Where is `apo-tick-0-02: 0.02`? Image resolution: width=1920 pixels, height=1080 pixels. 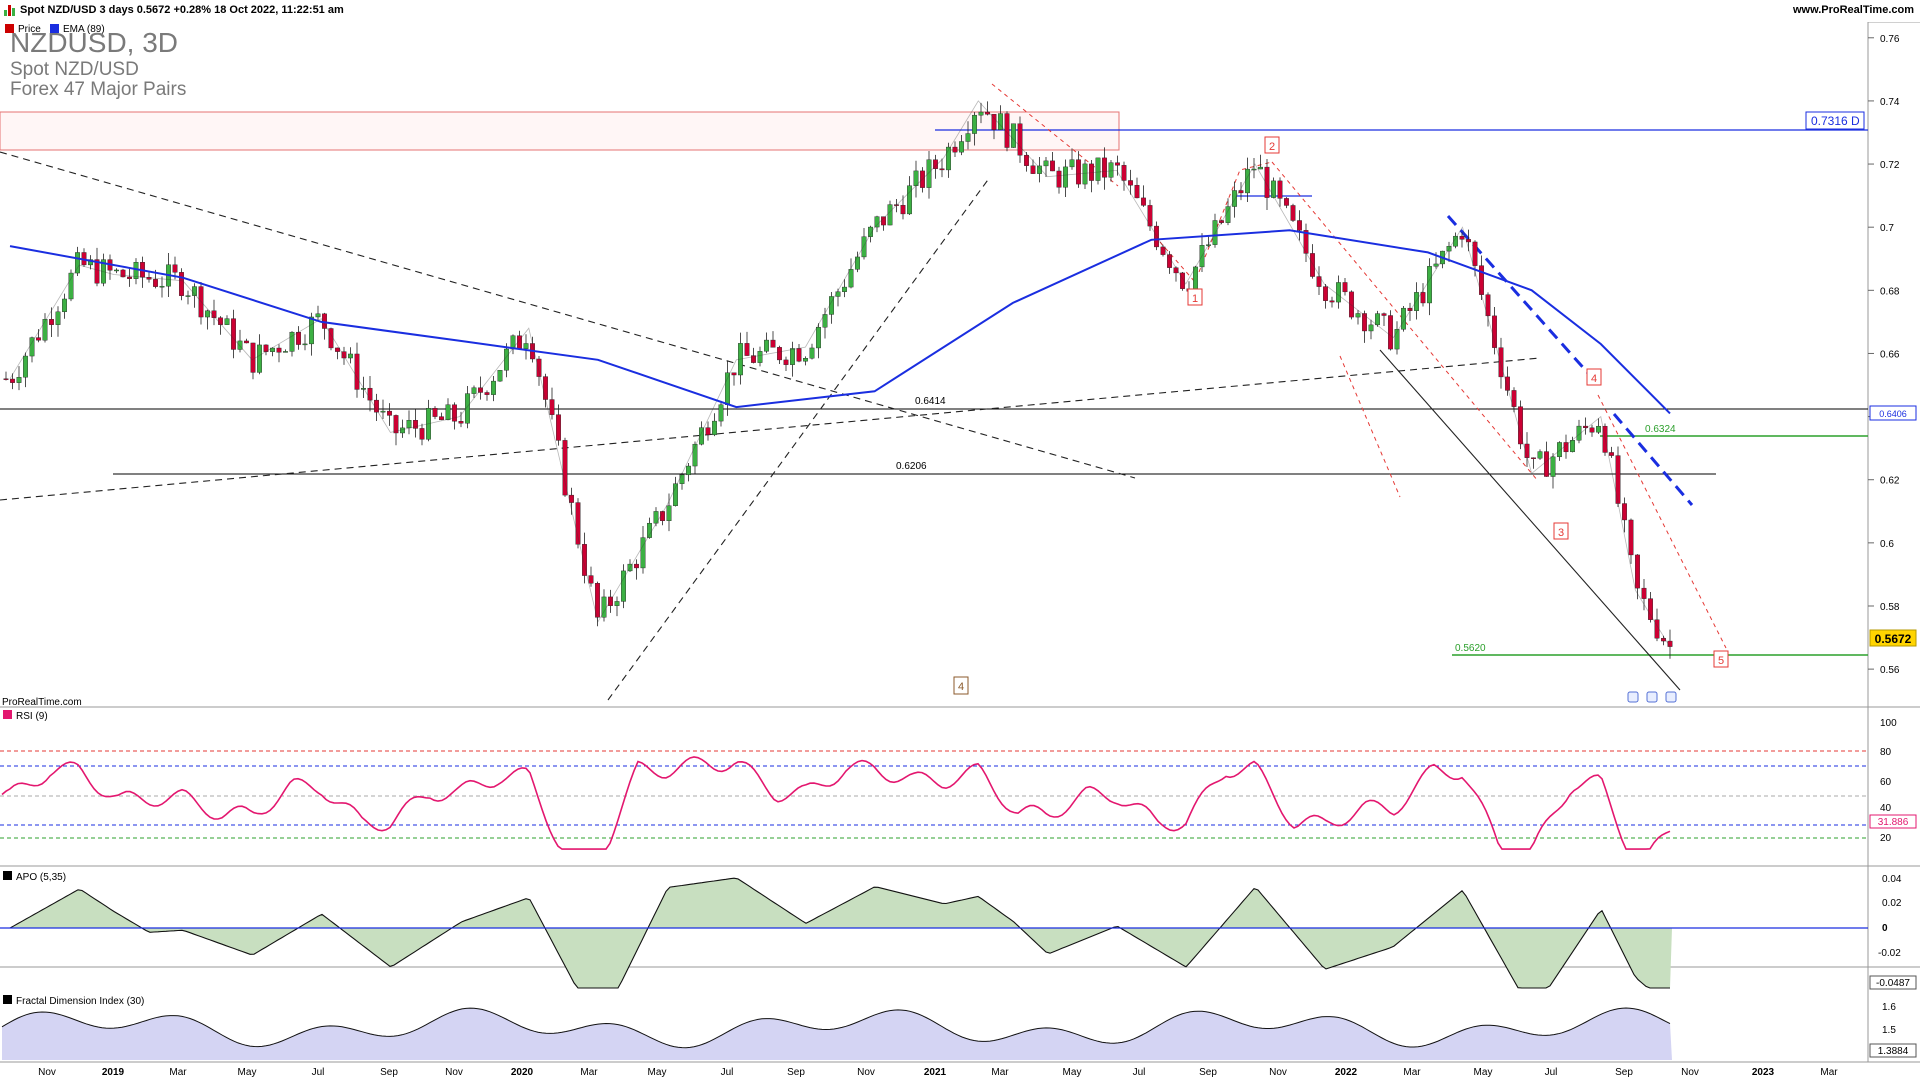 apo-tick-0-02: 0.02 is located at coordinates (1892, 903).